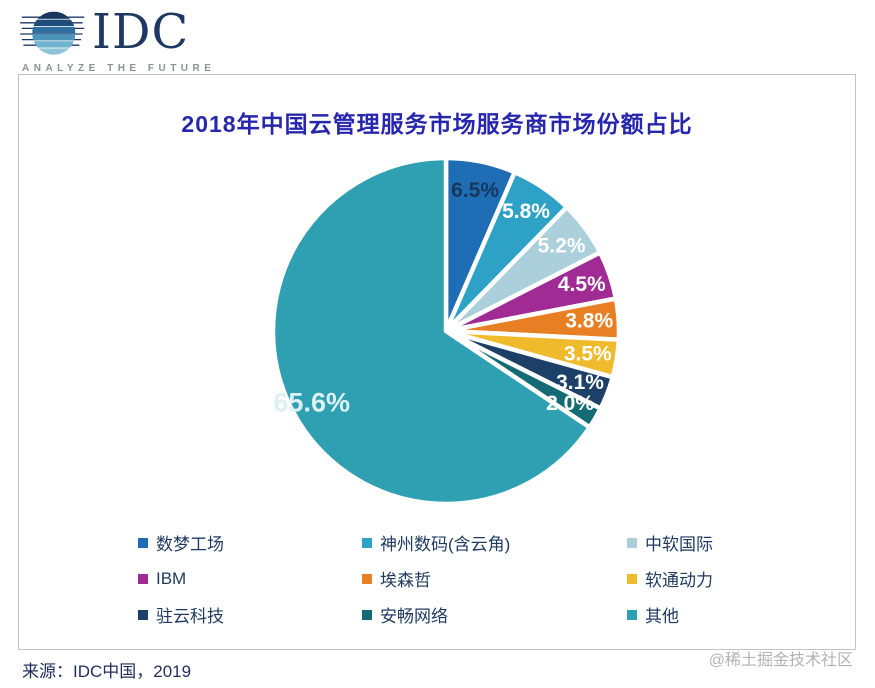 The image size is (875, 688). I want to click on legend-label: 埃森哲, so click(405, 580).